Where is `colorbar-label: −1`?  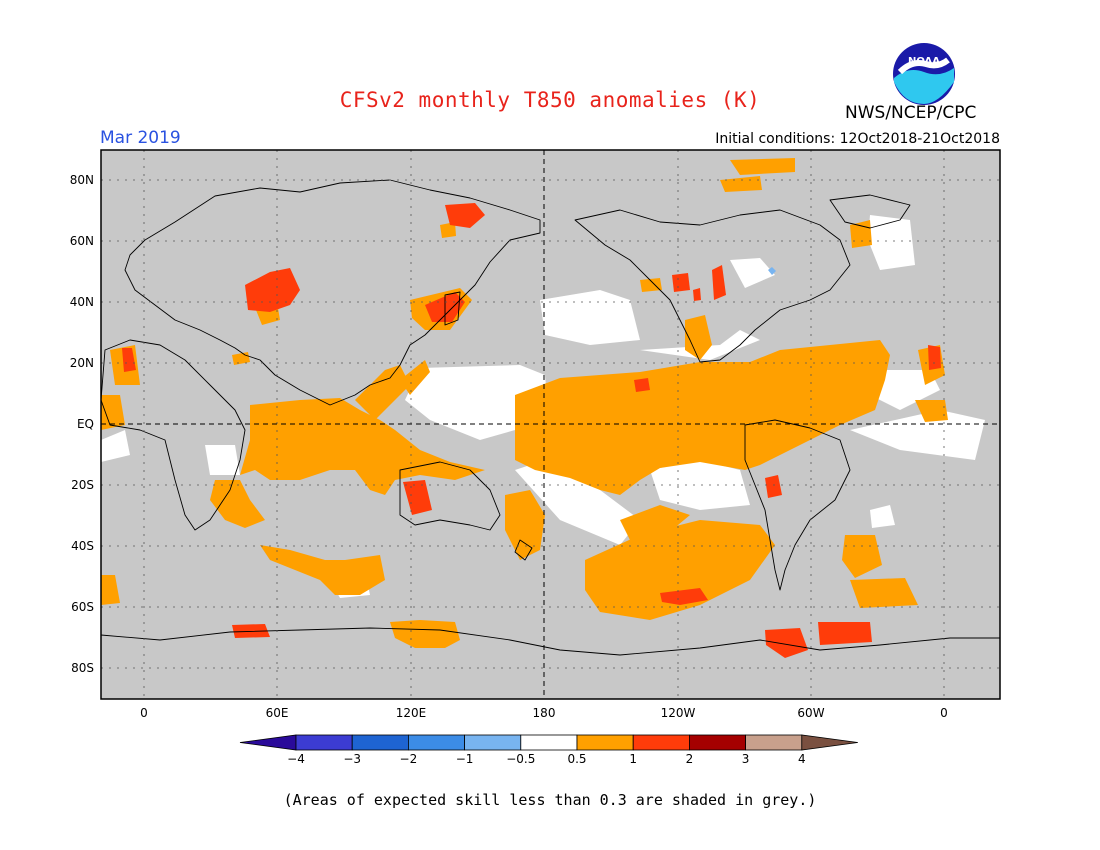 colorbar-label: −1 is located at coordinates (465, 759).